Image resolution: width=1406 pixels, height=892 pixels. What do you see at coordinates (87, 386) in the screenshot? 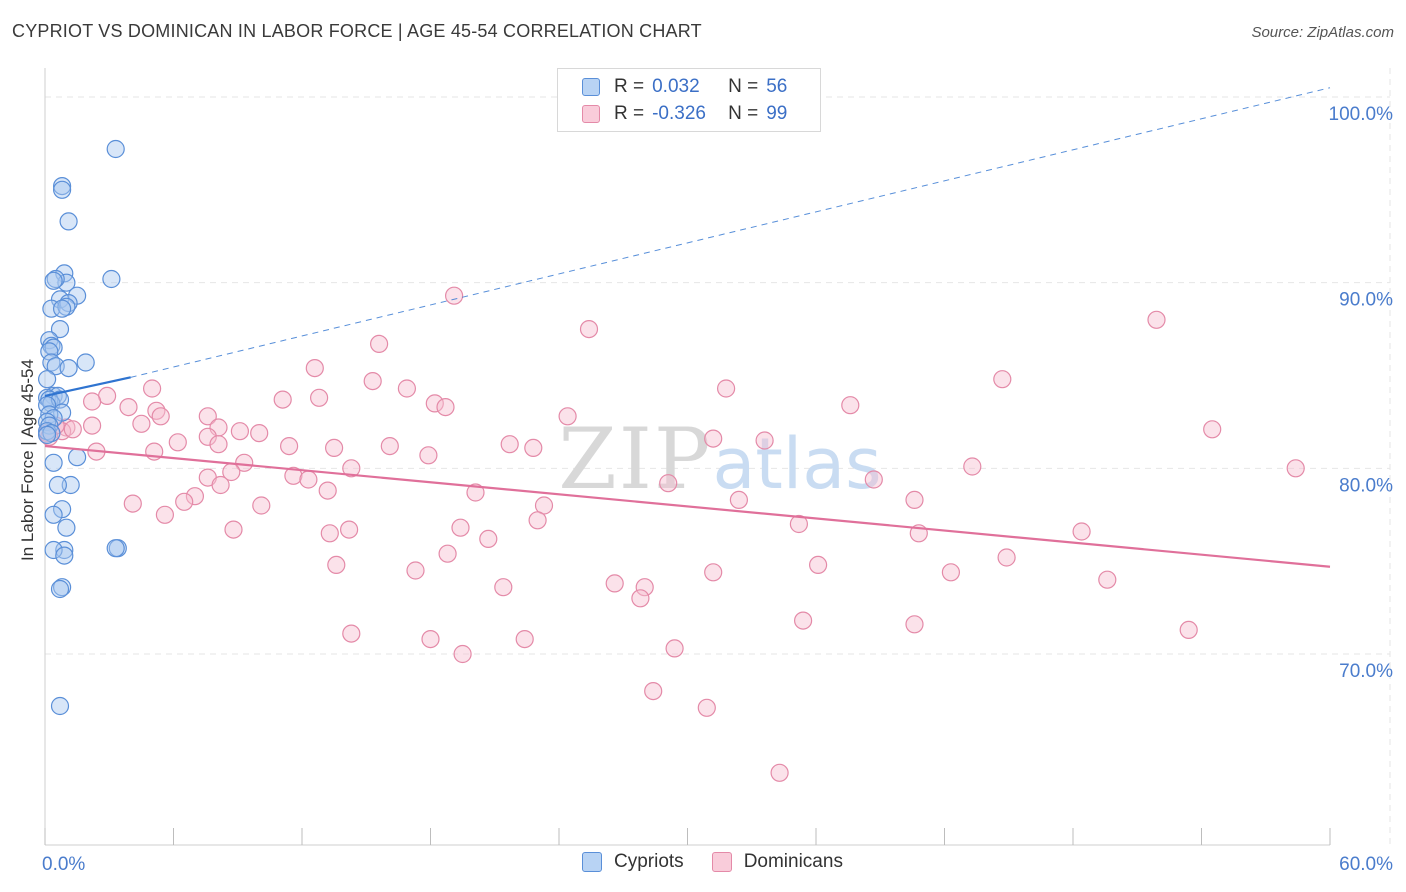
I see `cypriots-trend-line` at bounding box center [87, 386].